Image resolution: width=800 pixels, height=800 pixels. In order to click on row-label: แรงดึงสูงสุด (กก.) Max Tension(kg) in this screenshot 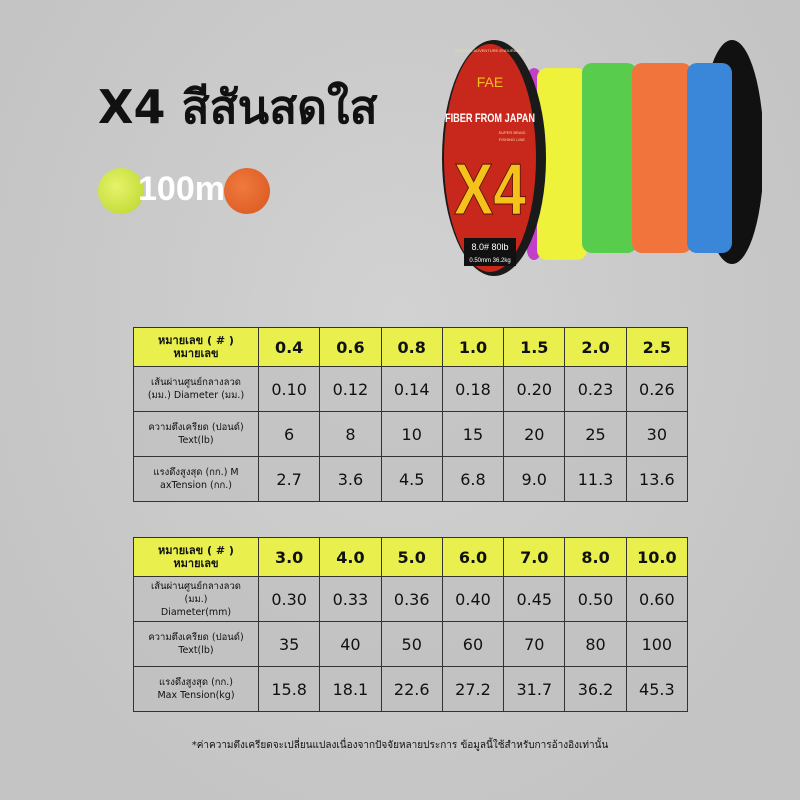, I will do `click(196, 689)`.